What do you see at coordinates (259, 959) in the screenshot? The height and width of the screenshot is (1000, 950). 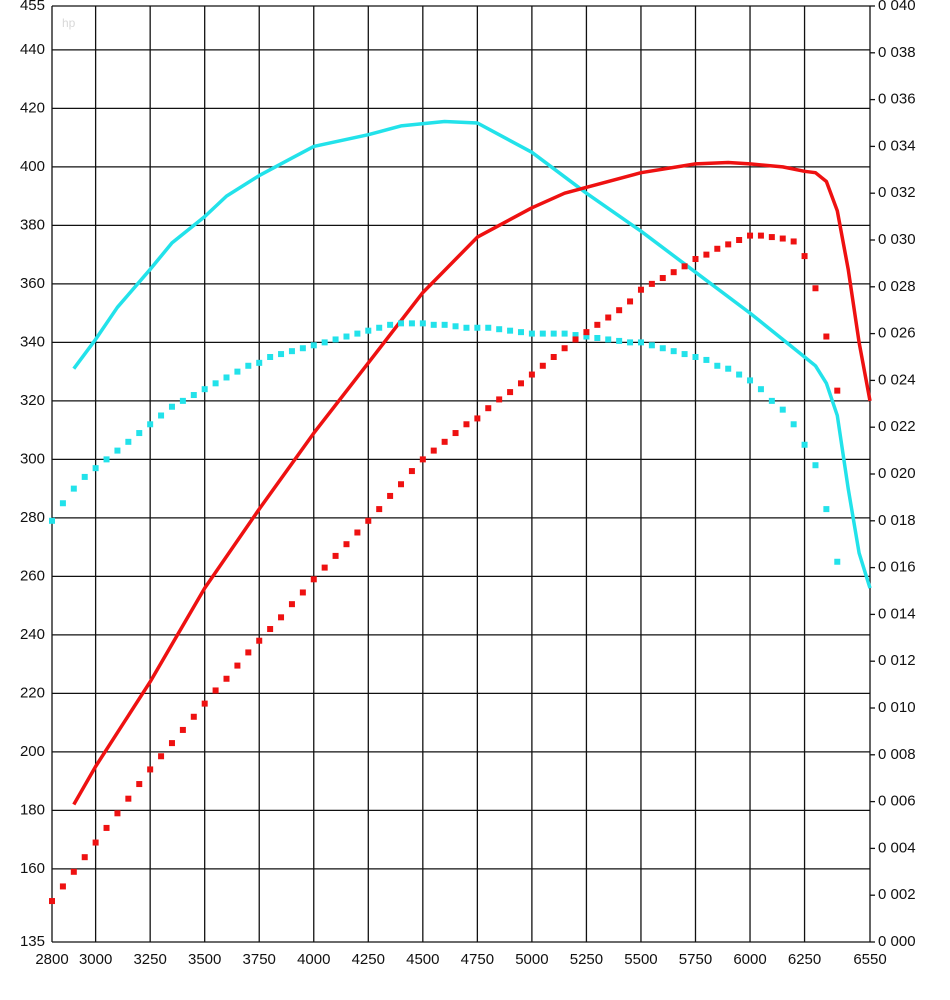 I see `x-tick-label: 3750` at bounding box center [259, 959].